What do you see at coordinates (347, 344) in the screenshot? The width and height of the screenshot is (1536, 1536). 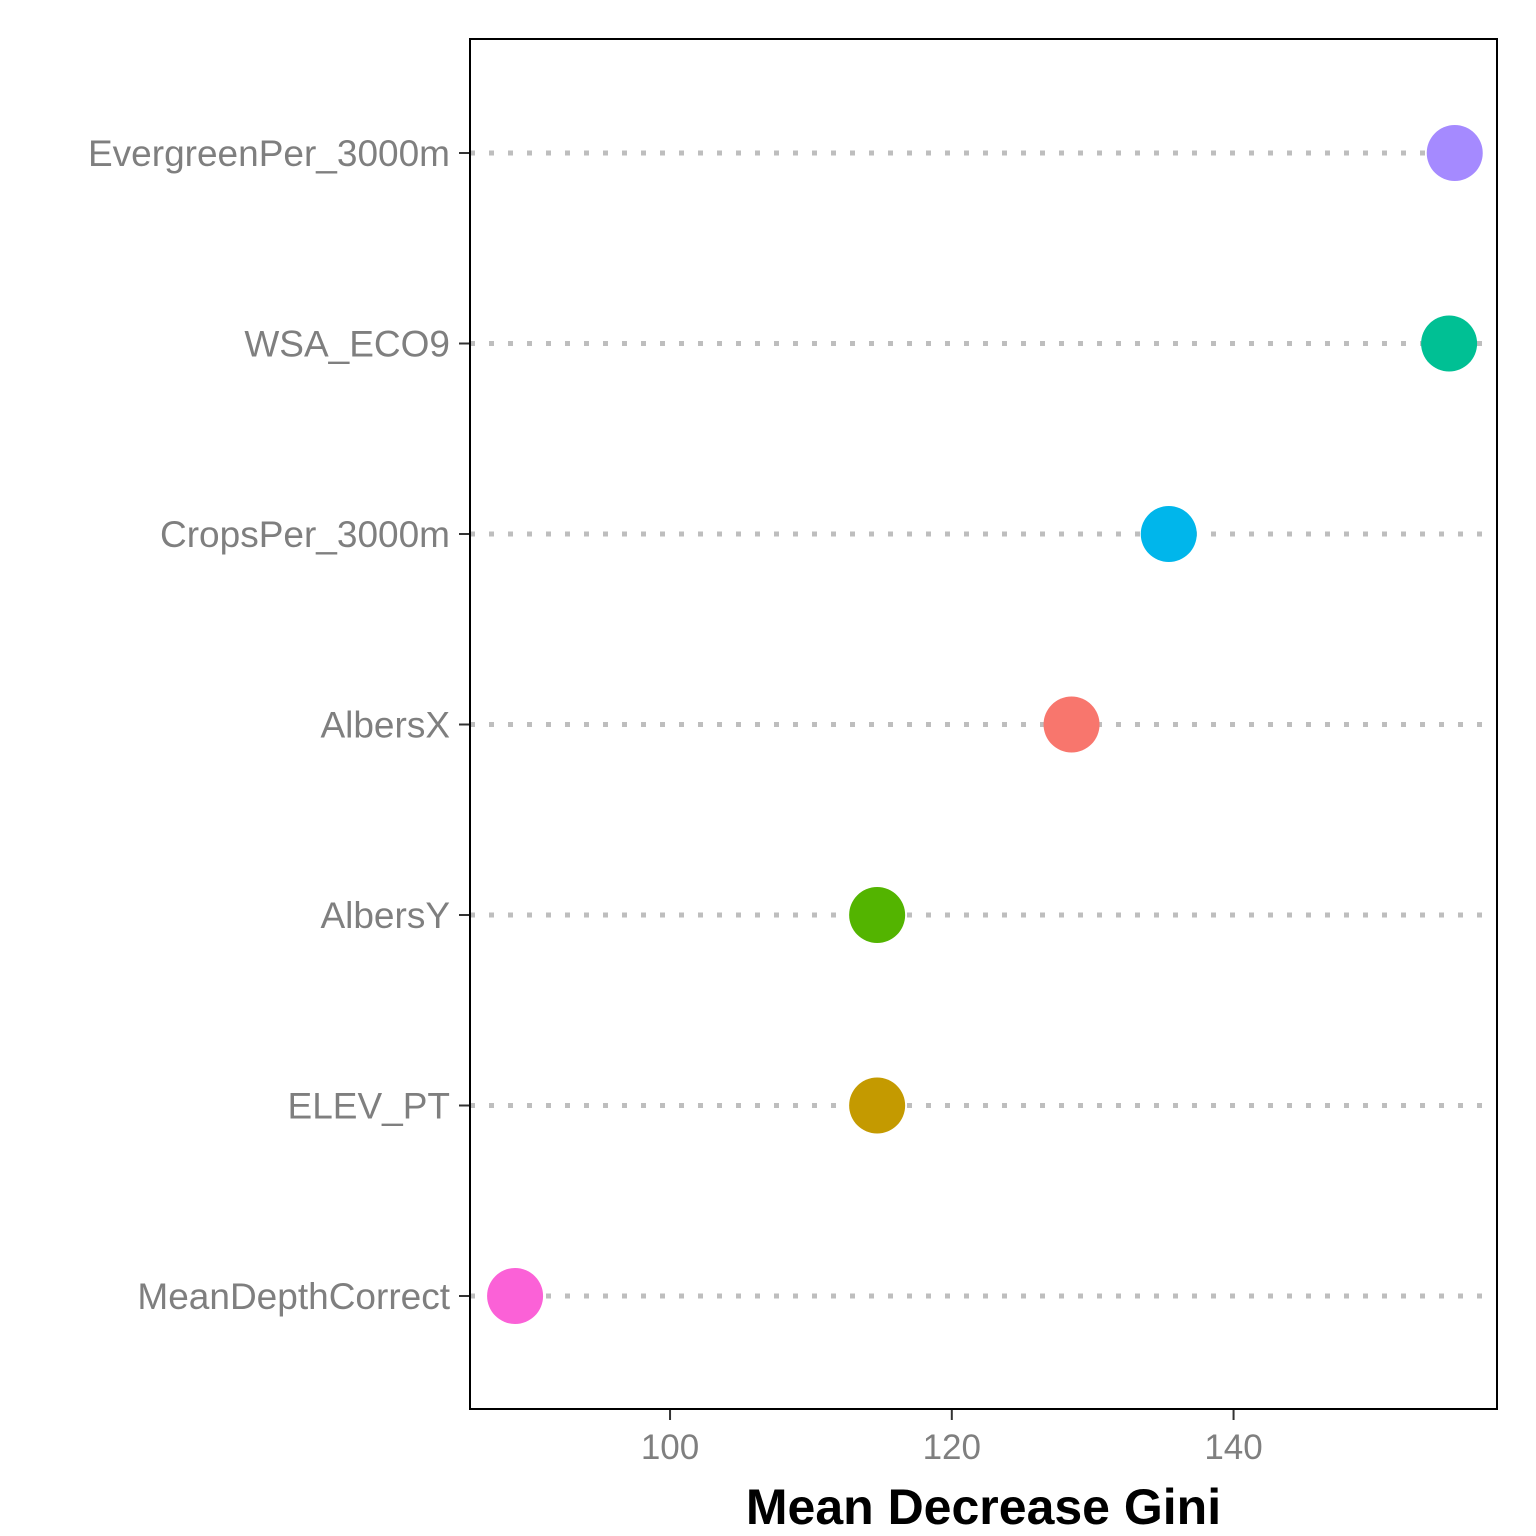 I see `y-tick-label: WSA_ECO9` at bounding box center [347, 344].